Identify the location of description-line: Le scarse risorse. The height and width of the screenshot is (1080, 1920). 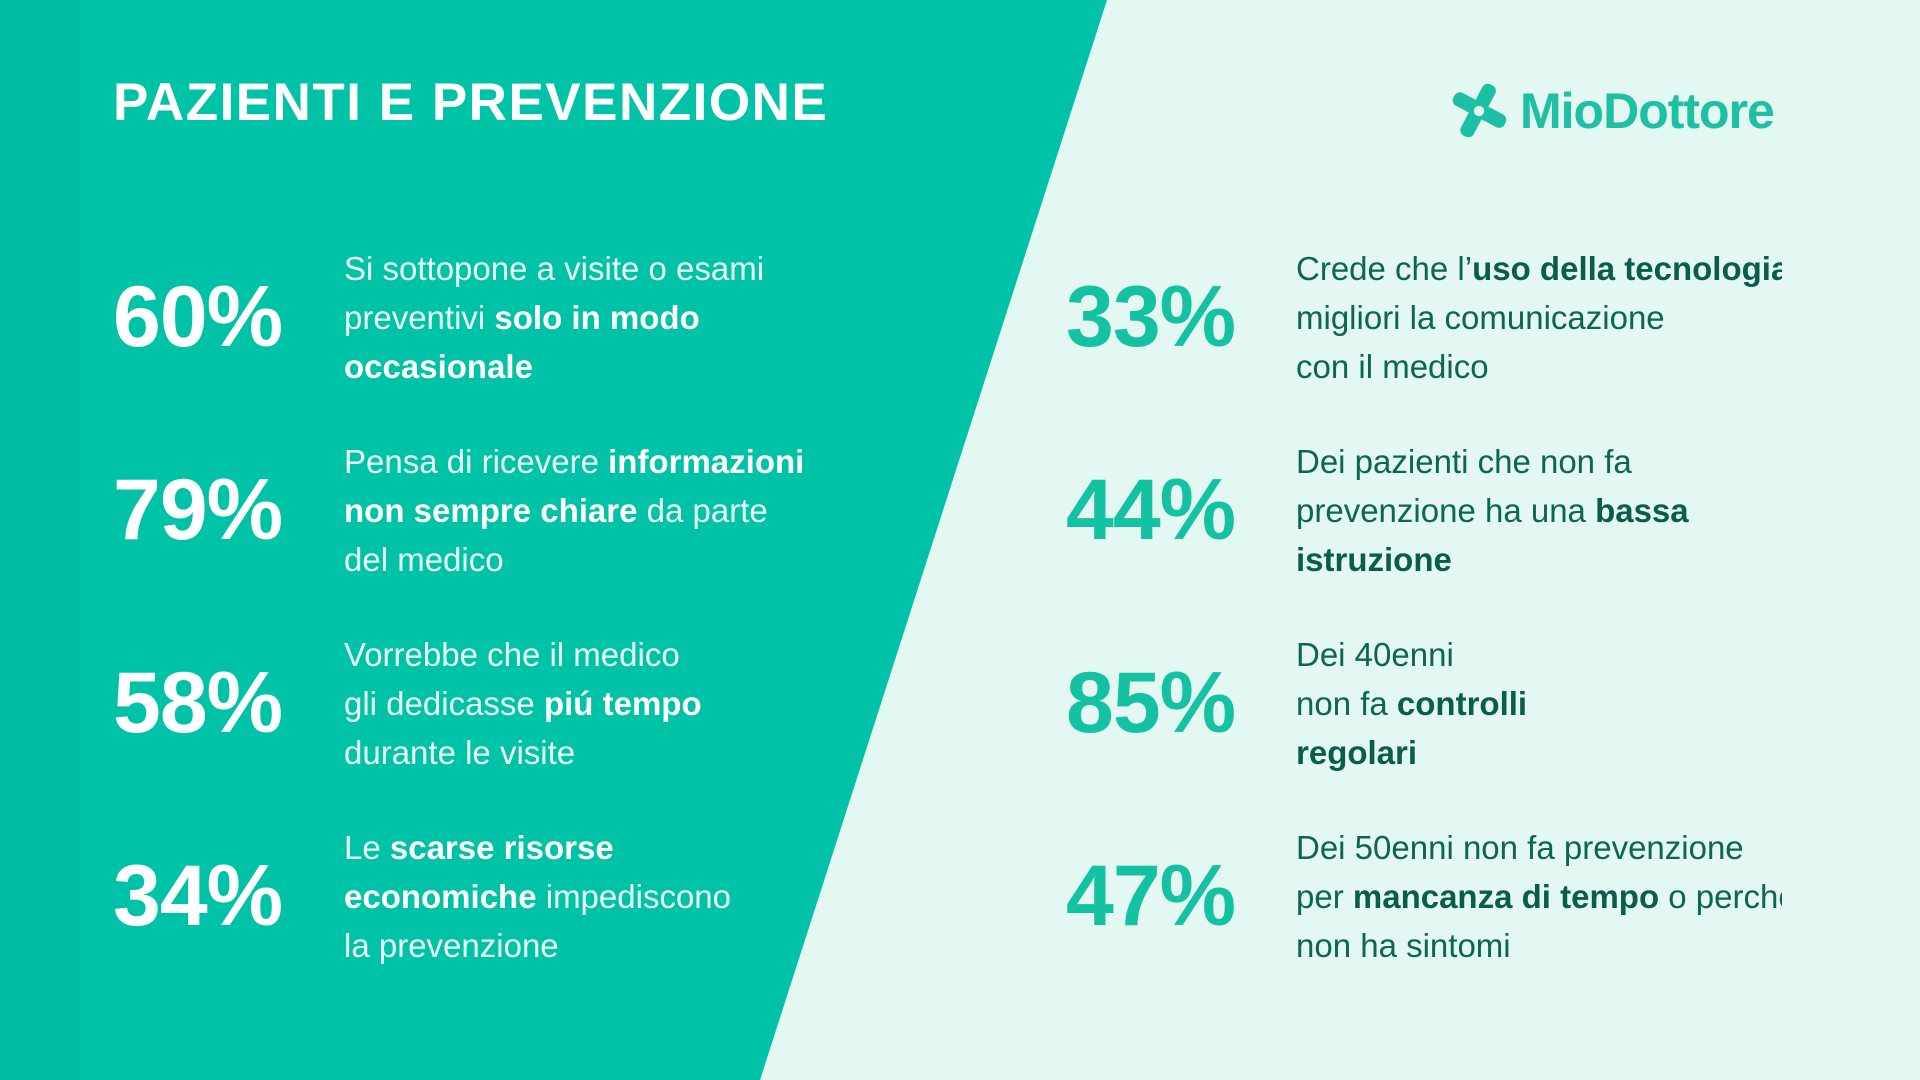
(604, 847).